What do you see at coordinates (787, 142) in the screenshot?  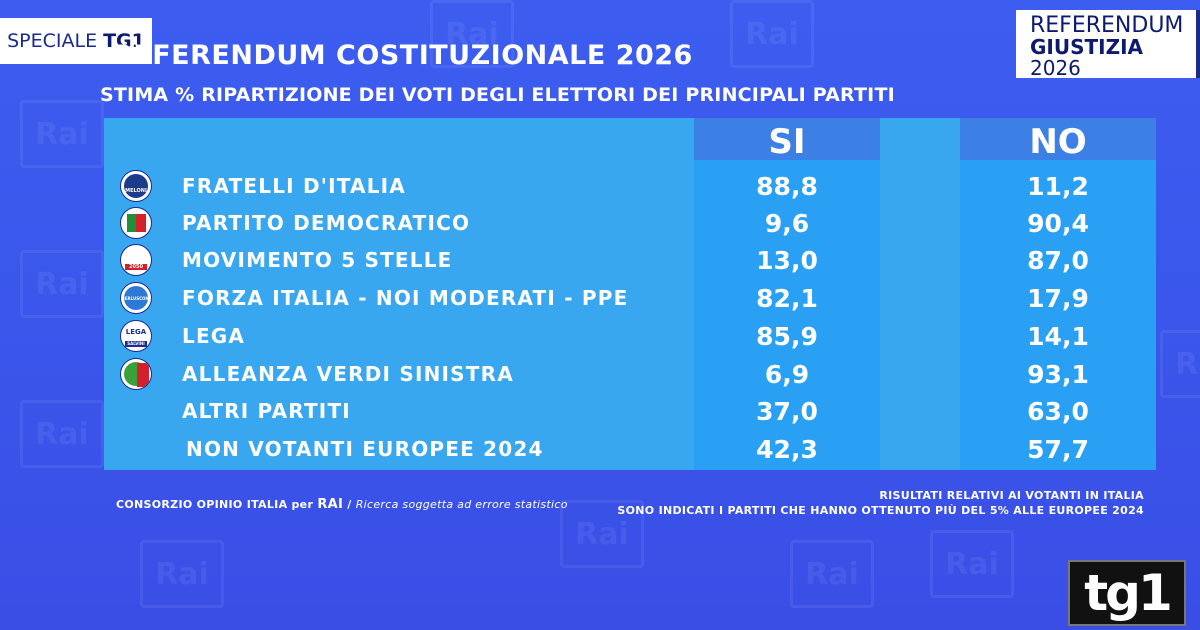 I see `si-header: SI` at bounding box center [787, 142].